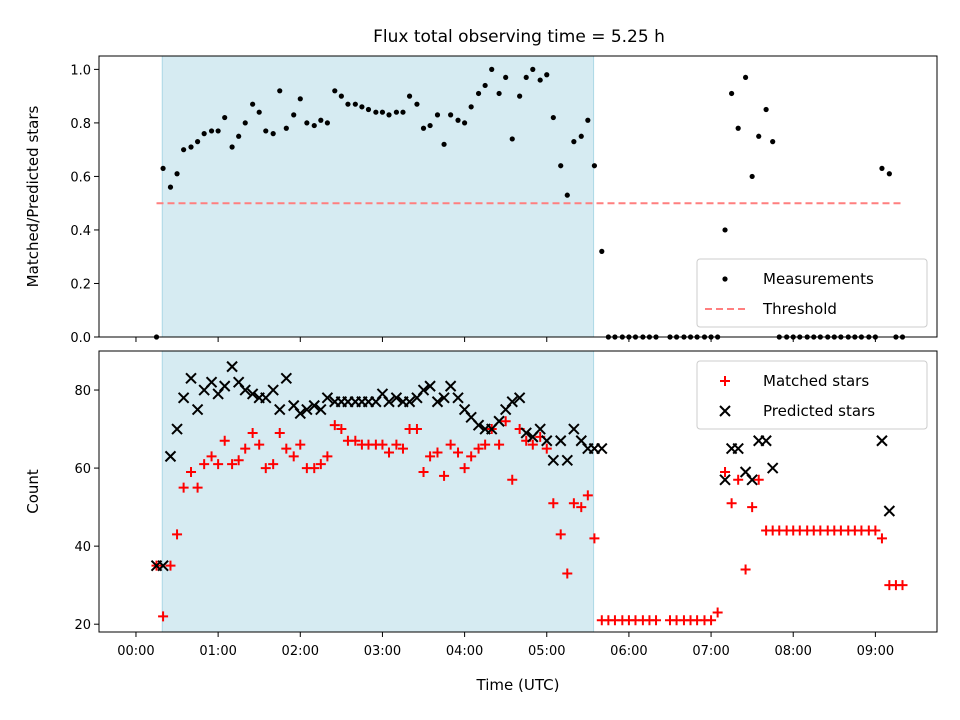 The width and height of the screenshot is (960, 720). Describe the element at coordinates (725, 279) in the screenshot. I see `legend-measurement-marker` at that location.